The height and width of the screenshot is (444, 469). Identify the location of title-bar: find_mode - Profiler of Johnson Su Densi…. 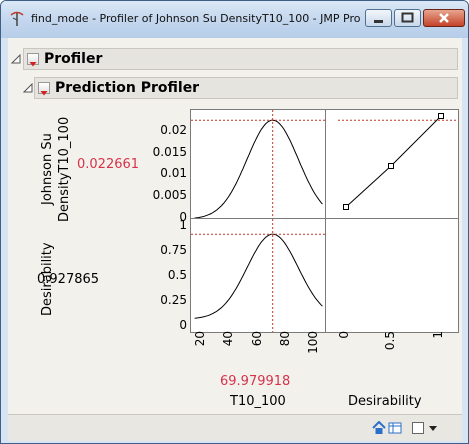
(234, 19).